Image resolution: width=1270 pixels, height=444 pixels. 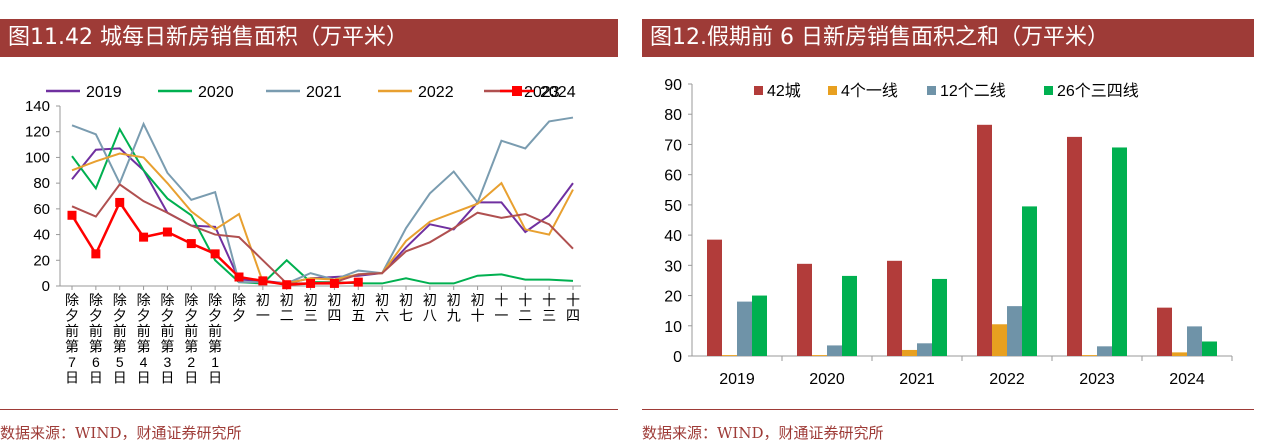 I want to click on bar-42城-2020, so click(x=804, y=309).